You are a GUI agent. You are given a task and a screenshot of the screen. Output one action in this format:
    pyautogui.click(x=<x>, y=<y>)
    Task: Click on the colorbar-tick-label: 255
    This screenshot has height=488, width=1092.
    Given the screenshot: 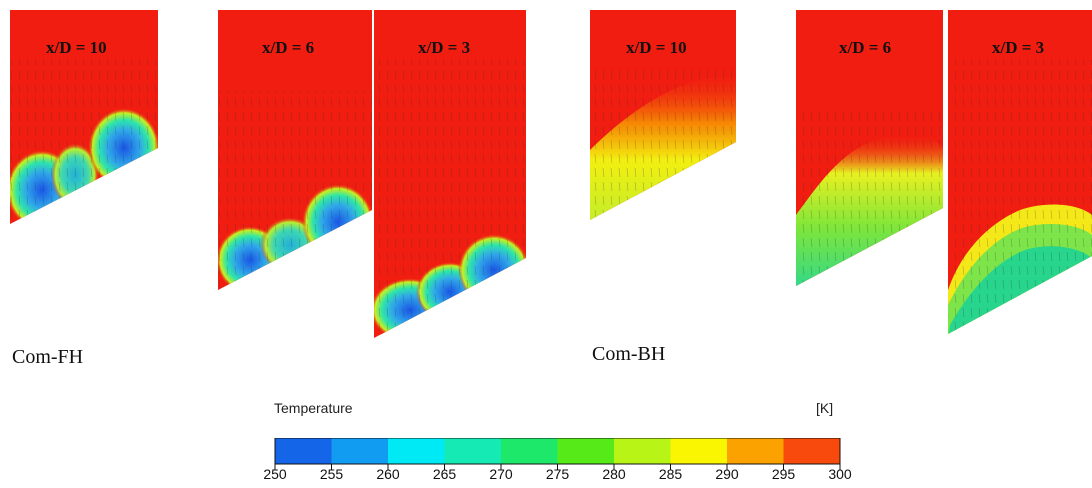 What is the action you would take?
    pyautogui.click(x=331, y=474)
    